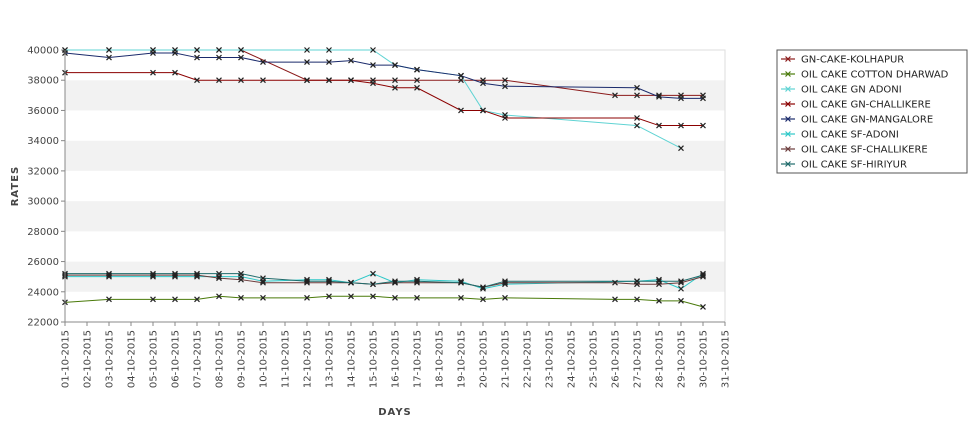  Describe the element at coordinates (176, 359) in the screenshot. I see `x-tick-label: 06-10-2015` at that location.